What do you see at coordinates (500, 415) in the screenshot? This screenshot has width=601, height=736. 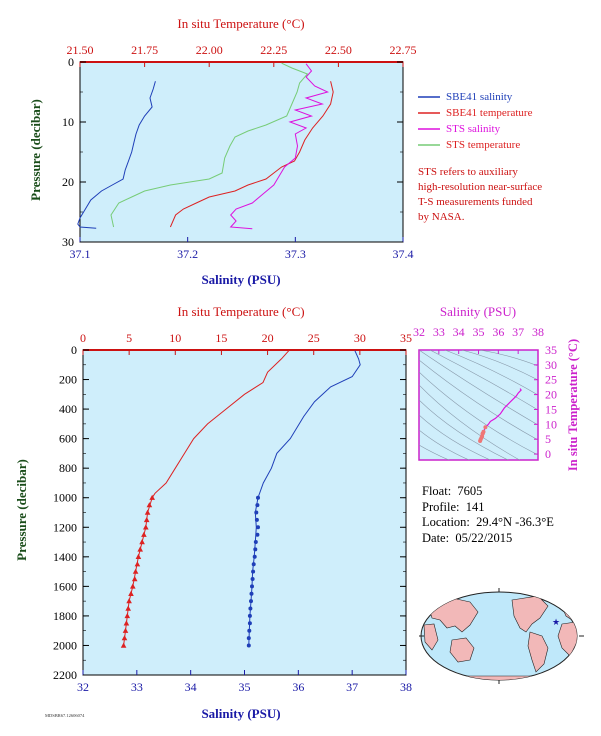 I see `ts-series-group` at bounding box center [500, 415].